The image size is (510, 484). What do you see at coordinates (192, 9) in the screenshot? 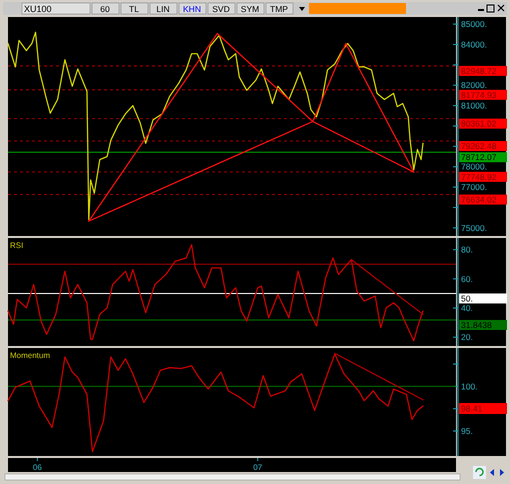
I see `text: KHN` at bounding box center [192, 9].